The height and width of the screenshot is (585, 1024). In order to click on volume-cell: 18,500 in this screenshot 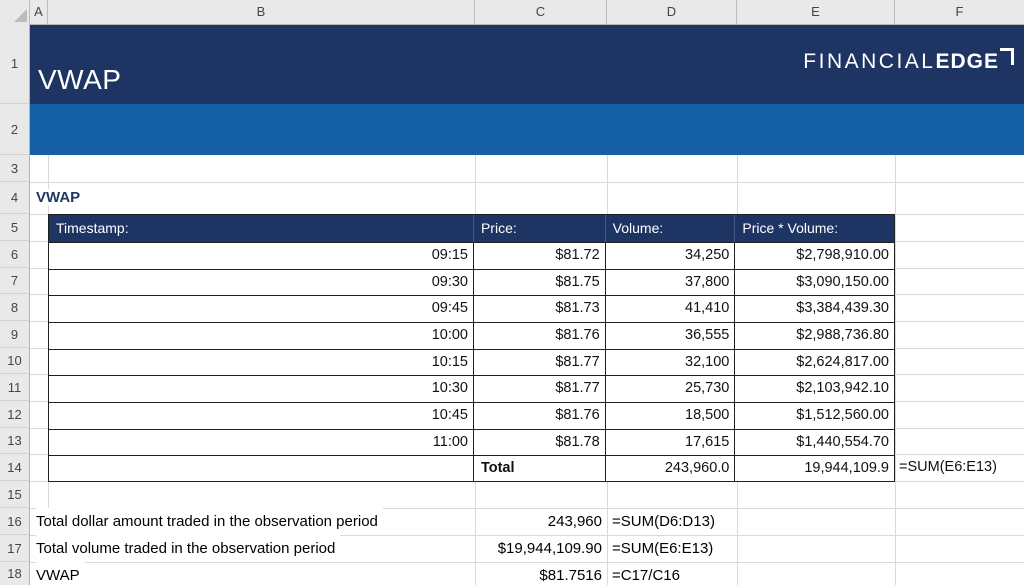, I will do `click(670, 415)`.